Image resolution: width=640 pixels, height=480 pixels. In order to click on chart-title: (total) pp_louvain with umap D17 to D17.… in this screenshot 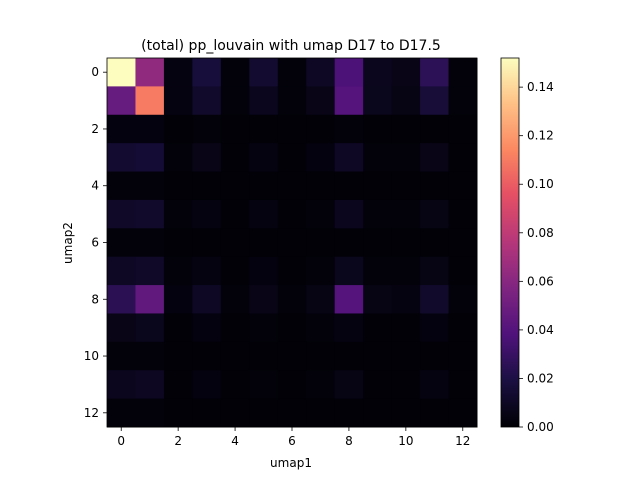, I will do `click(291, 46)`.